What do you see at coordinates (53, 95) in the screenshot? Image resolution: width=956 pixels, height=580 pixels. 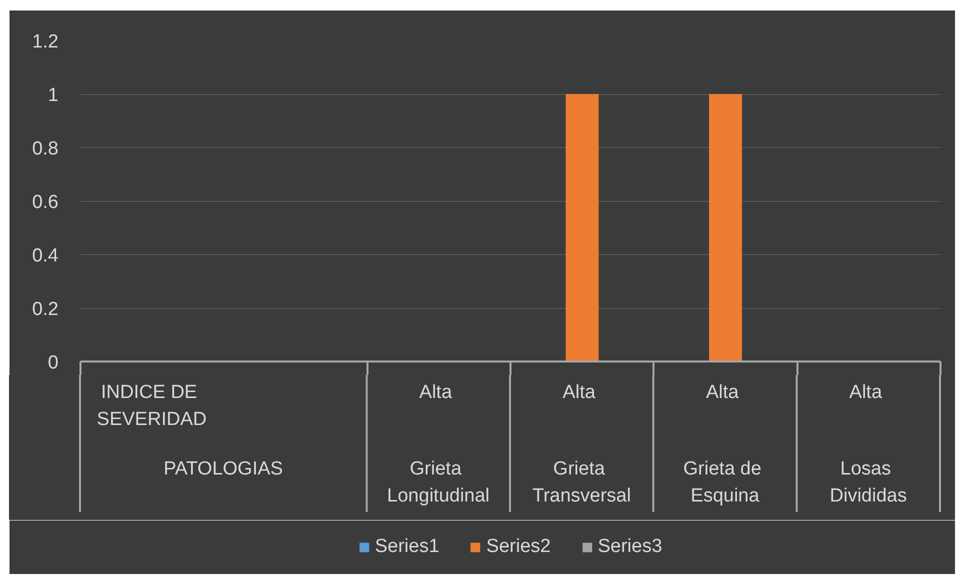 I see `y-tick-label: 1` at bounding box center [53, 95].